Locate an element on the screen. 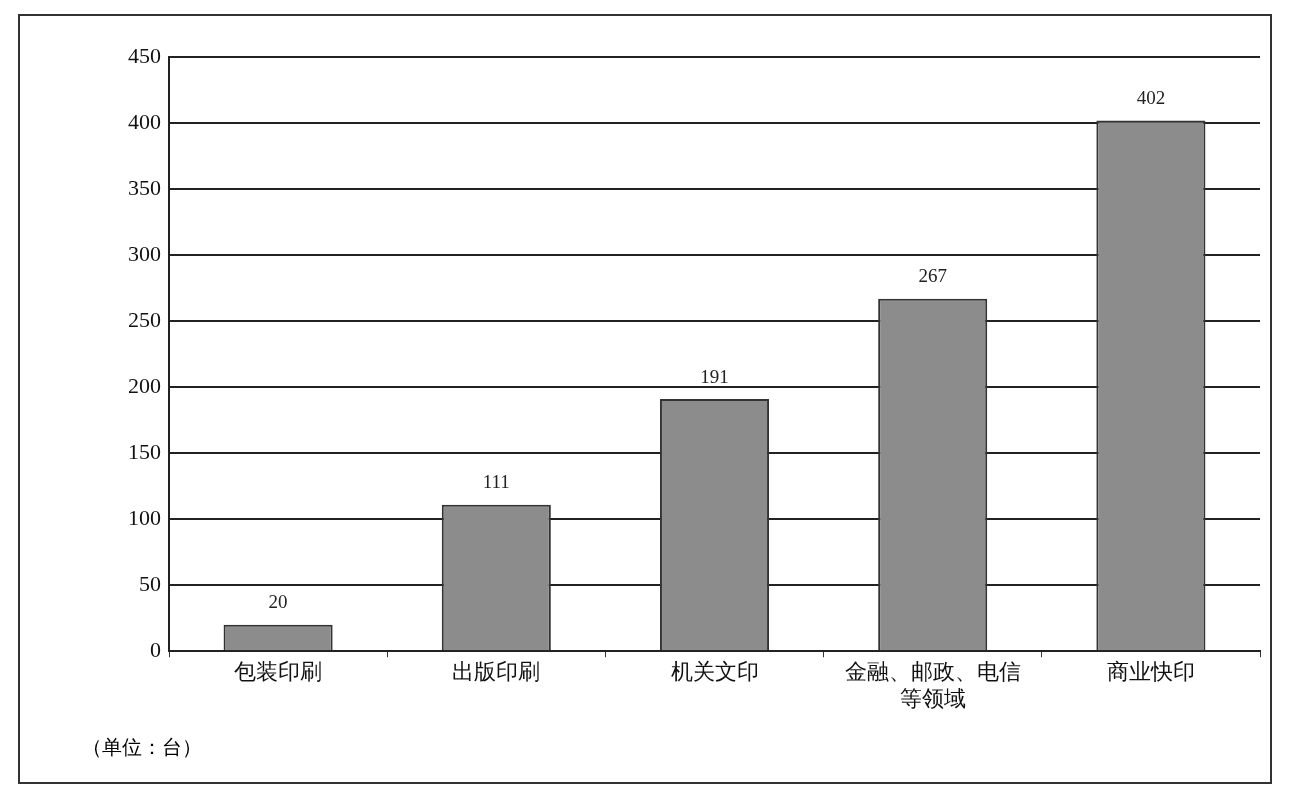  y-tick-label: 400 is located at coordinates (144, 121).